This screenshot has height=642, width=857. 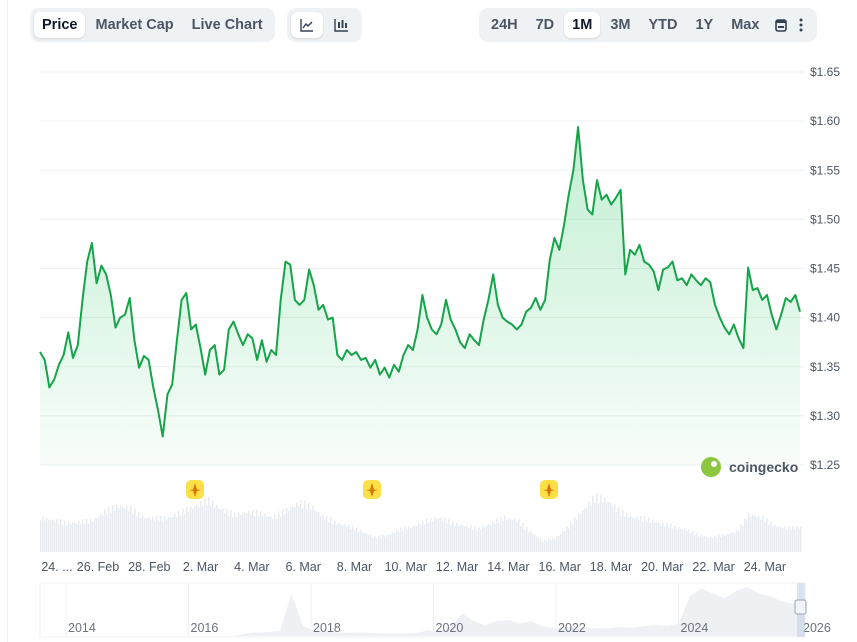 I want to click on candlestick-chart-icon, so click(x=341, y=25).